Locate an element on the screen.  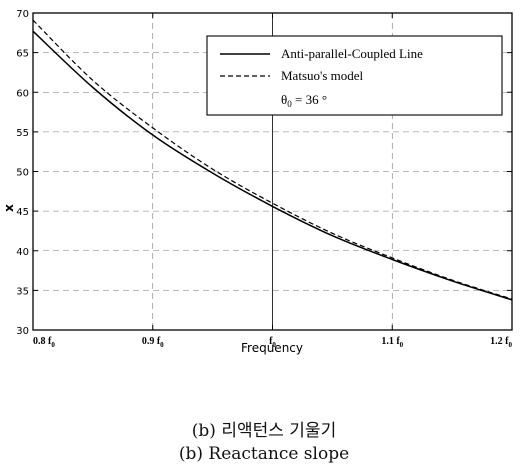
y-tick-label: 55 is located at coordinates (22, 133).